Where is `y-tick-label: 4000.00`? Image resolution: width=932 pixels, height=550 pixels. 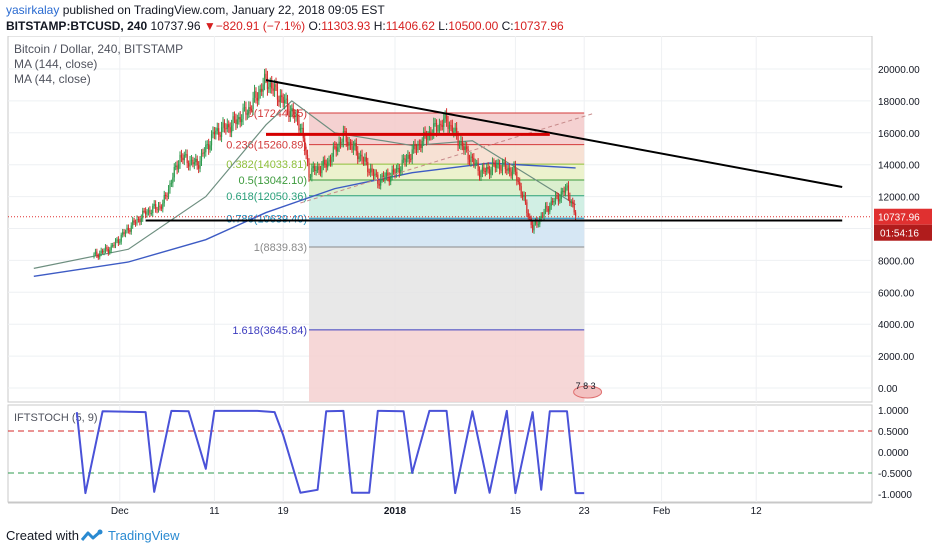 y-tick-label: 4000.00 is located at coordinates (896, 325).